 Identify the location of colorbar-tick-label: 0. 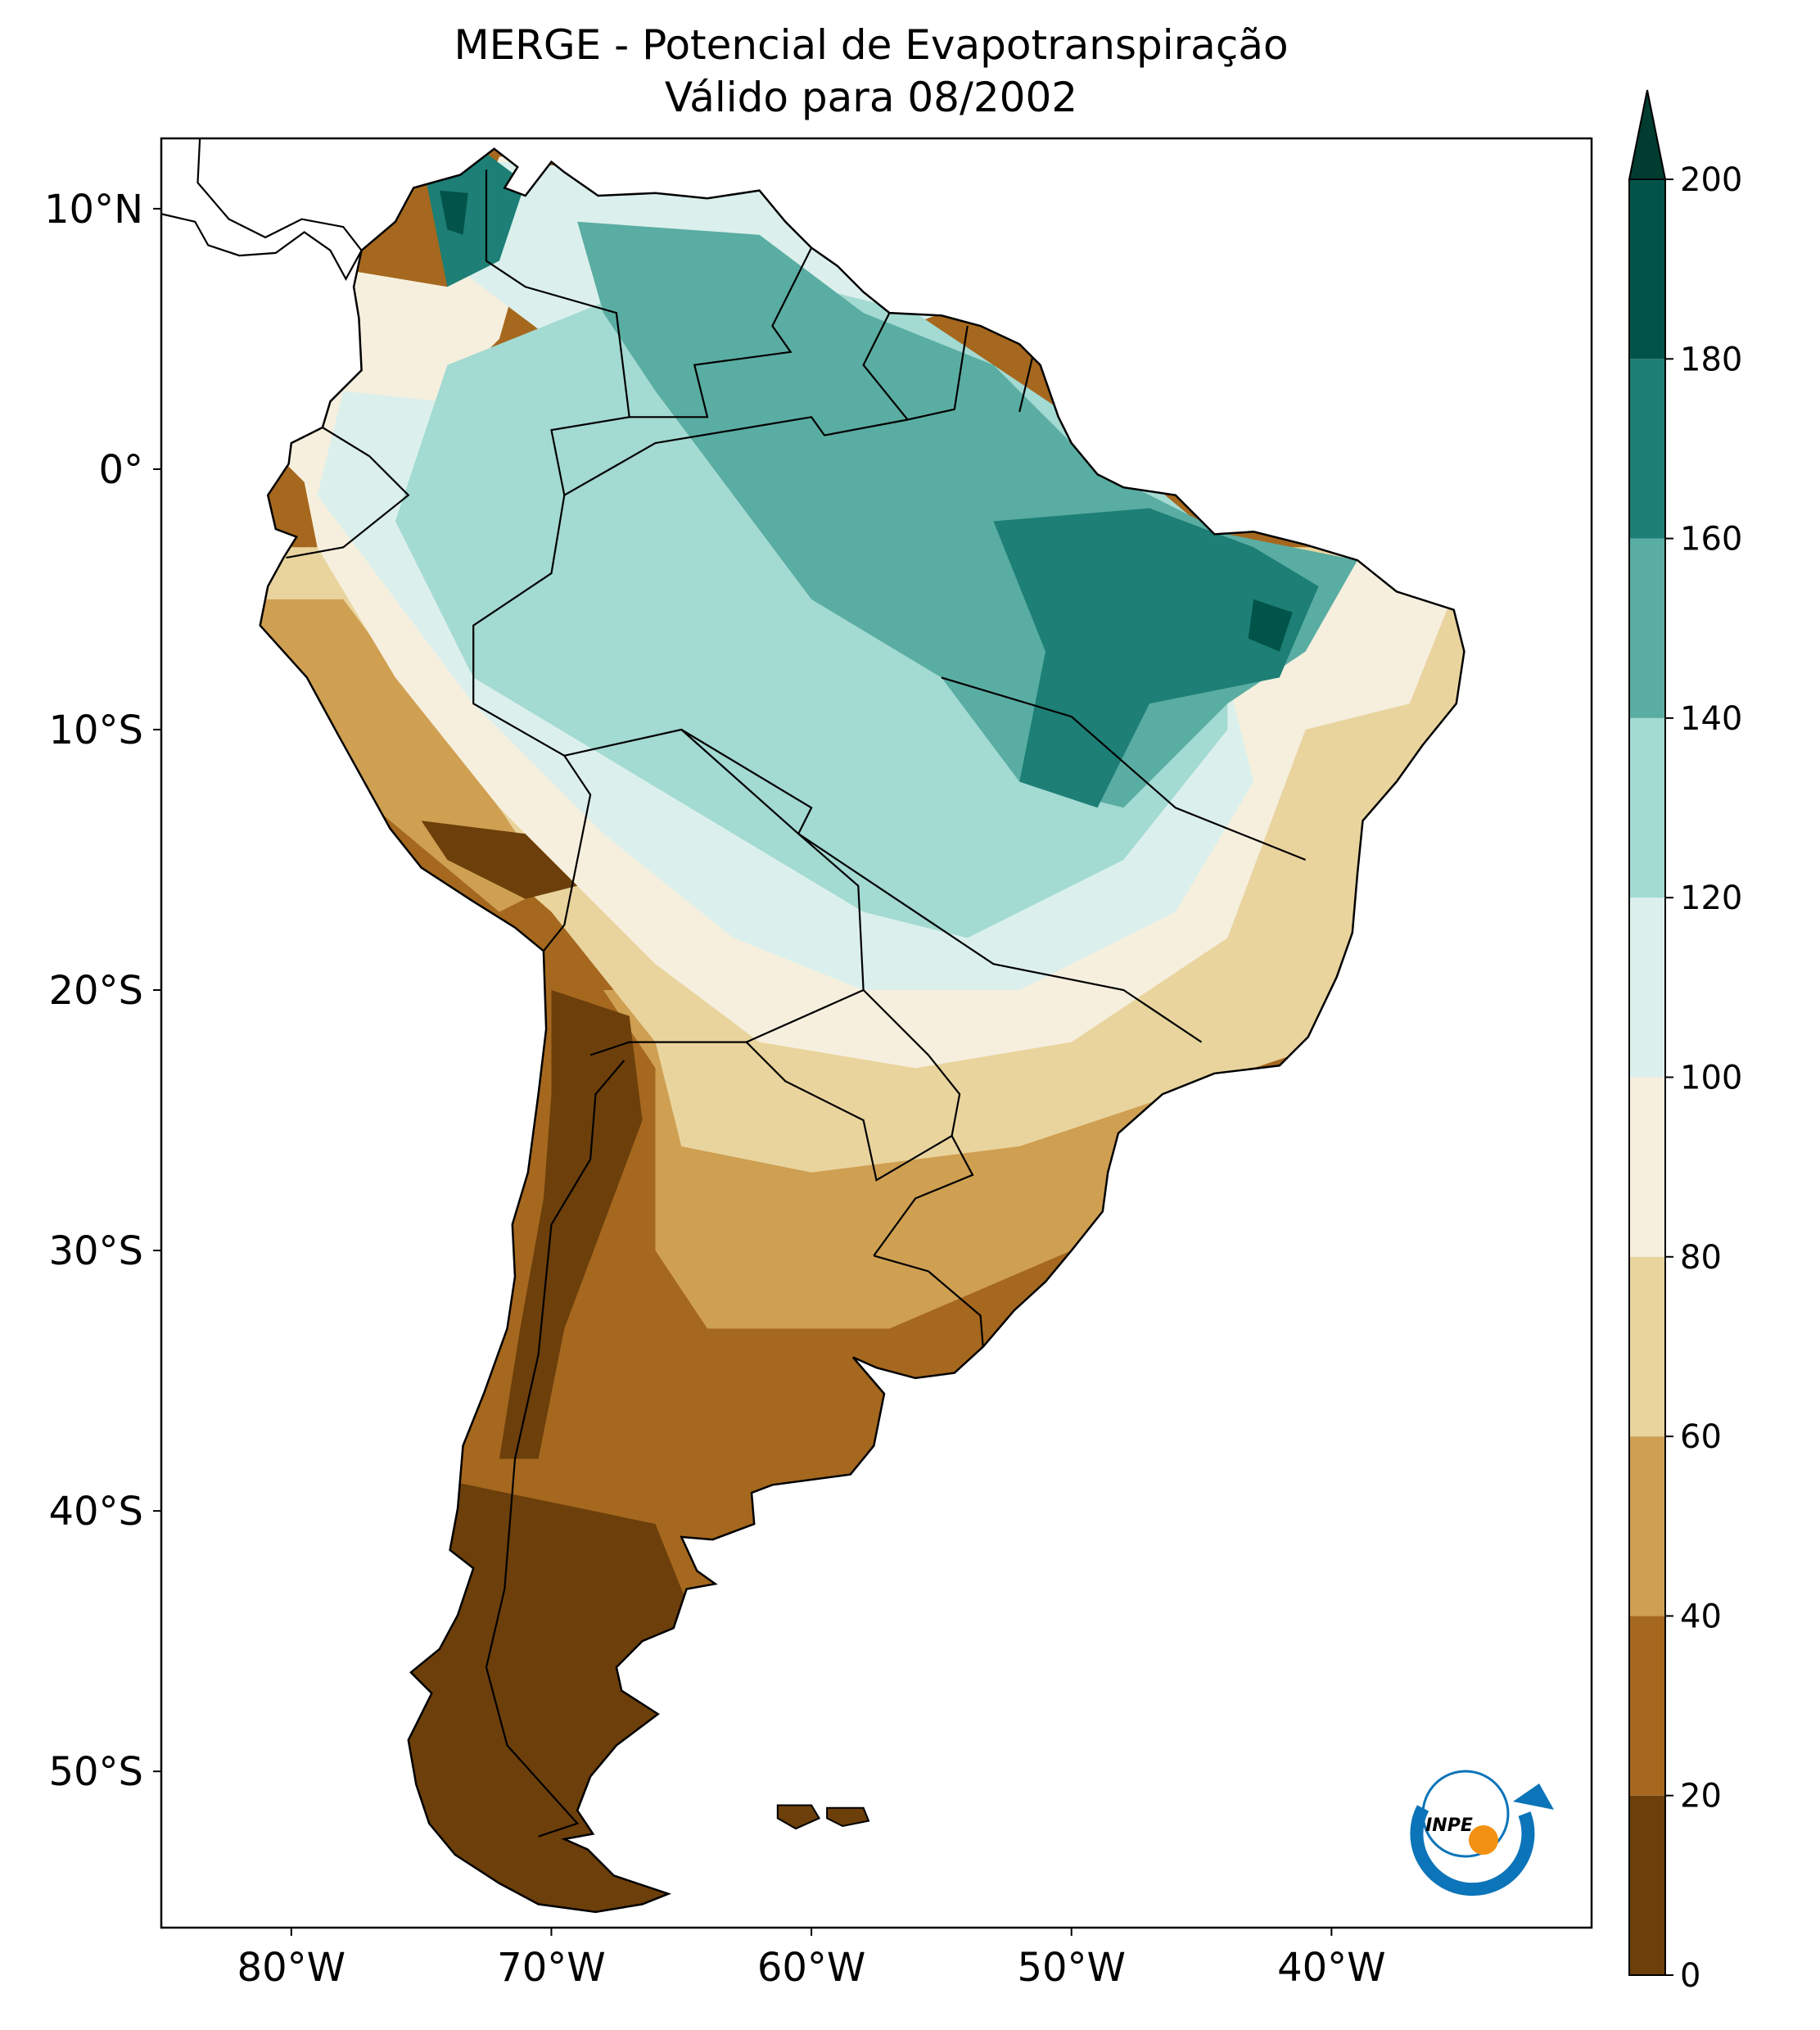
(1690, 1976).